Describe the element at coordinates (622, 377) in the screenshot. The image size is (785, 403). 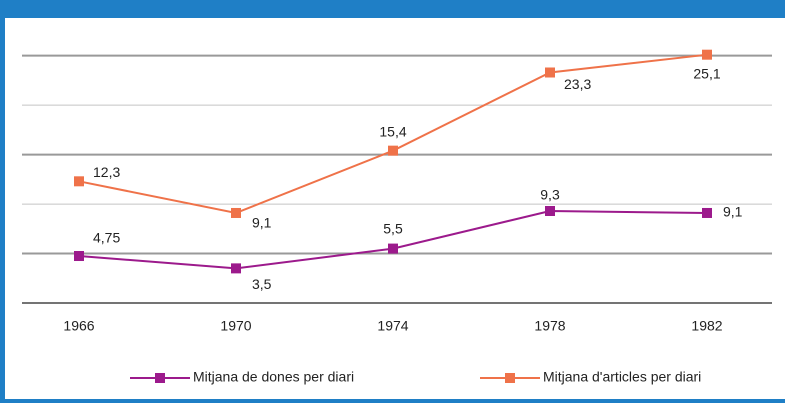
I see `legend-label: Mitjana d'articles per diari` at that location.